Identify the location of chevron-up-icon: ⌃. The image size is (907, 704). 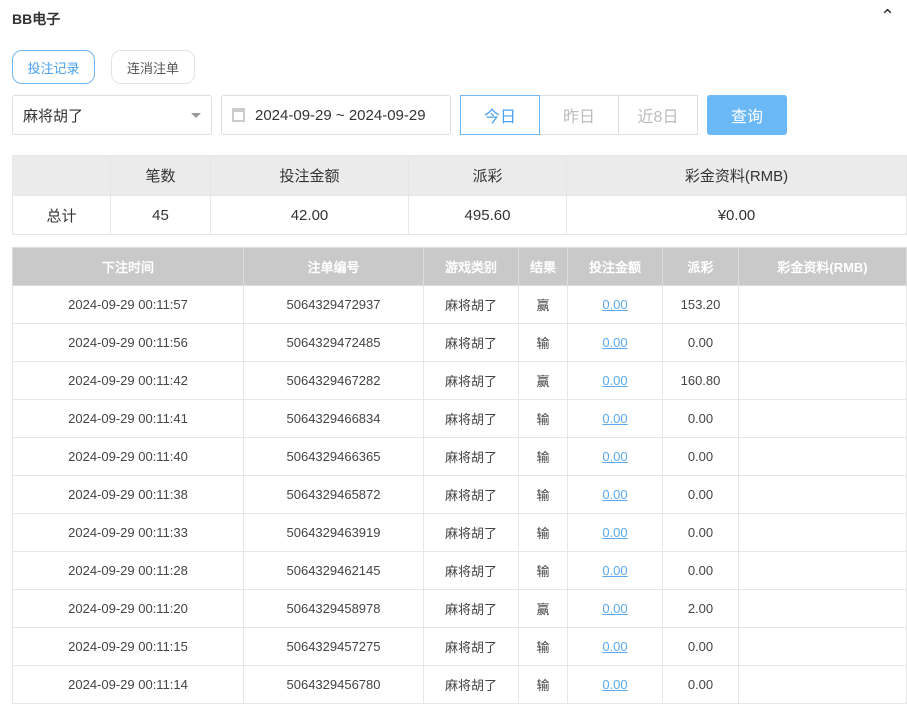
(888, 16).